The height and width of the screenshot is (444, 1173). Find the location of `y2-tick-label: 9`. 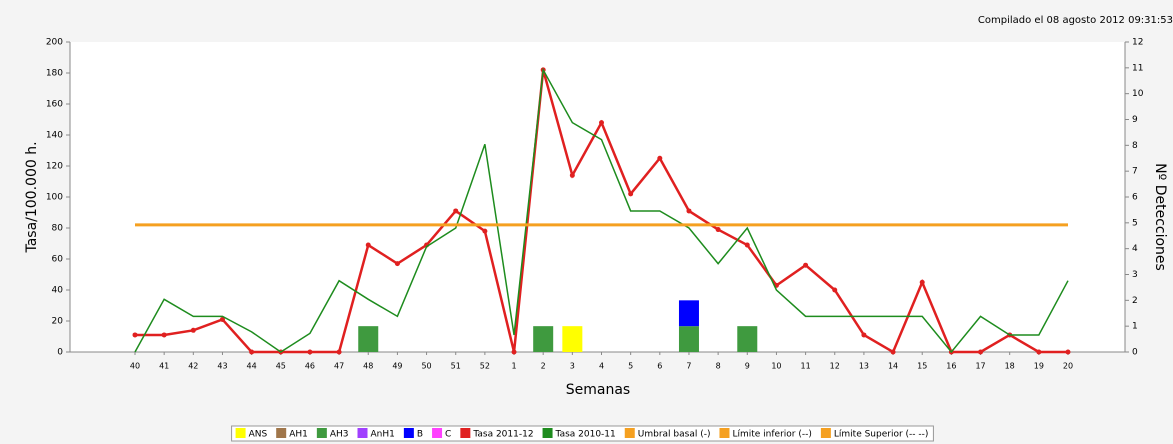

y2-tick-label: 9 is located at coordinates (1135, 120).